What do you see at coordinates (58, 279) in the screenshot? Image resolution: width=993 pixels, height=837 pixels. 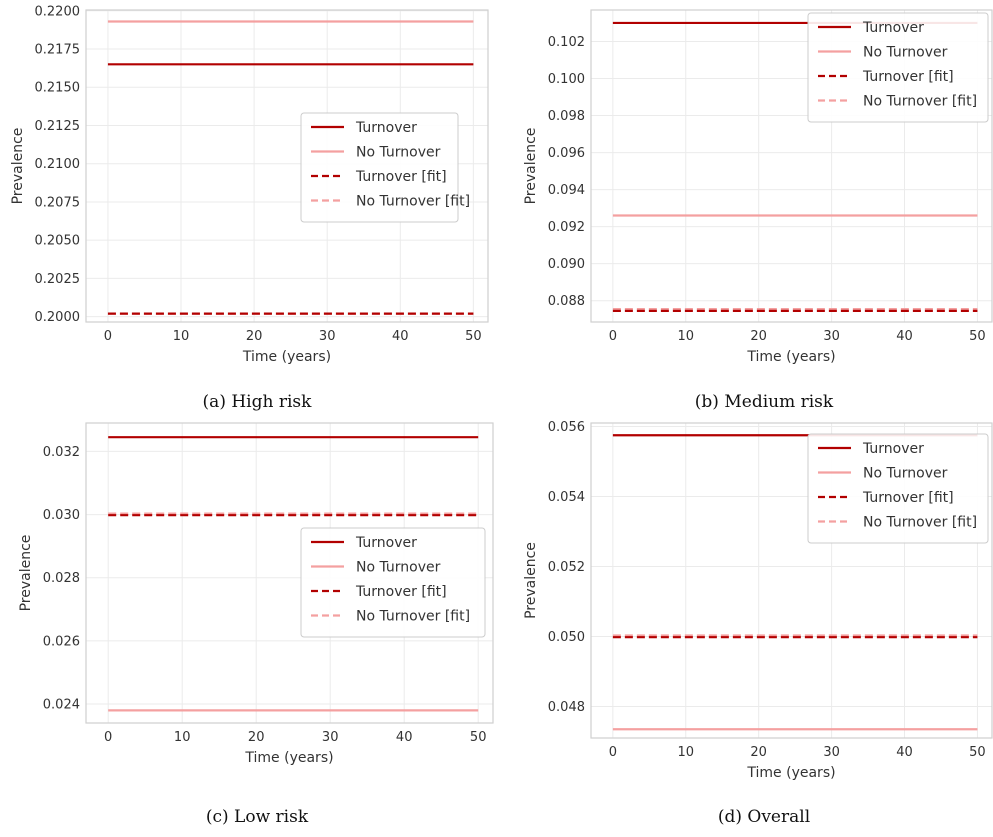 I see `y-tick-label: 0.2025` at bounding box center [58, 279].